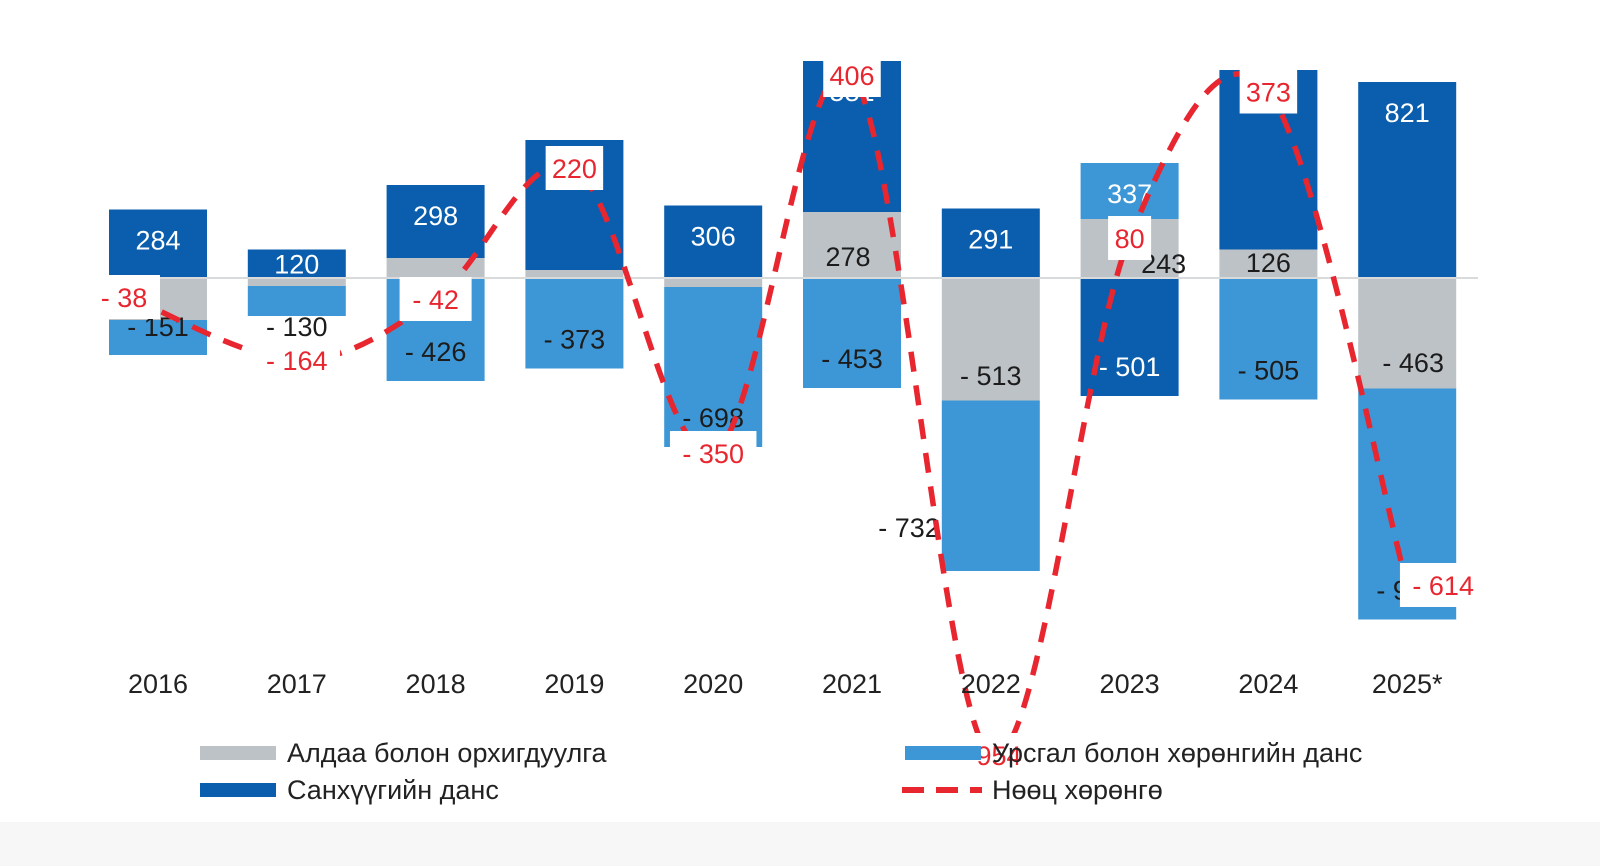 This screenshot has width=1600, height=866. I want to click on x-tick-2022: 2022, so click(991, 684).